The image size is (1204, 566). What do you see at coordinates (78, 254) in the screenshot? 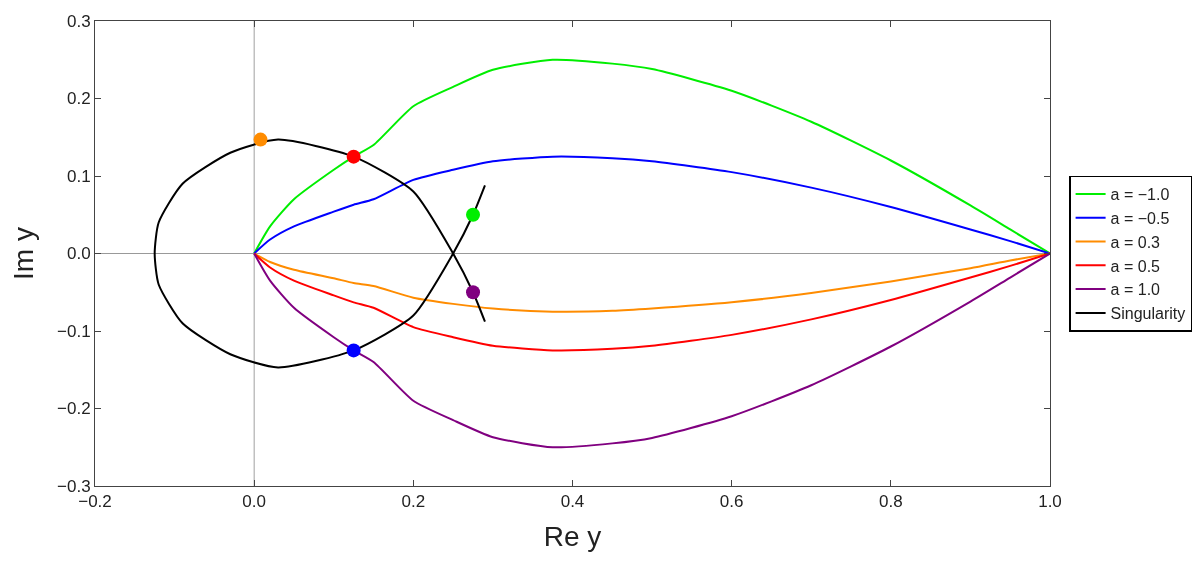
I see `y-tick-label: 0.0` at bounding box center [78, 254].